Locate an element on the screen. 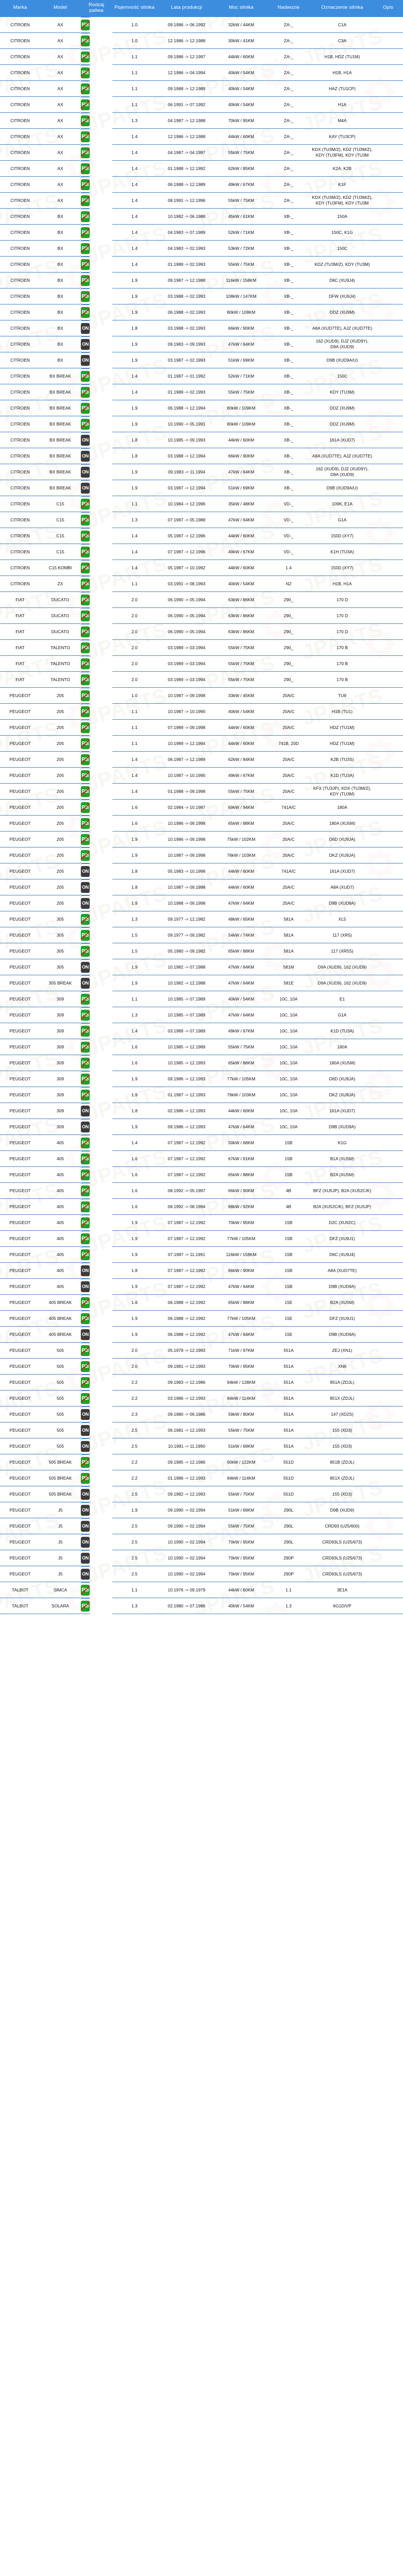  column-header-model: Model is located at coordinates (60, 8).